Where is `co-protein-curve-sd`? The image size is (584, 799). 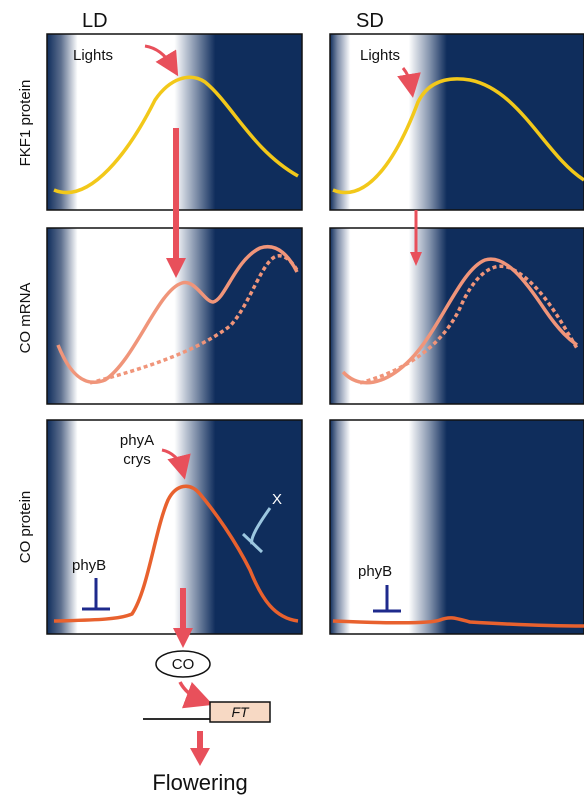
co-protein-curve-sd is located at coordinates (458, 622).